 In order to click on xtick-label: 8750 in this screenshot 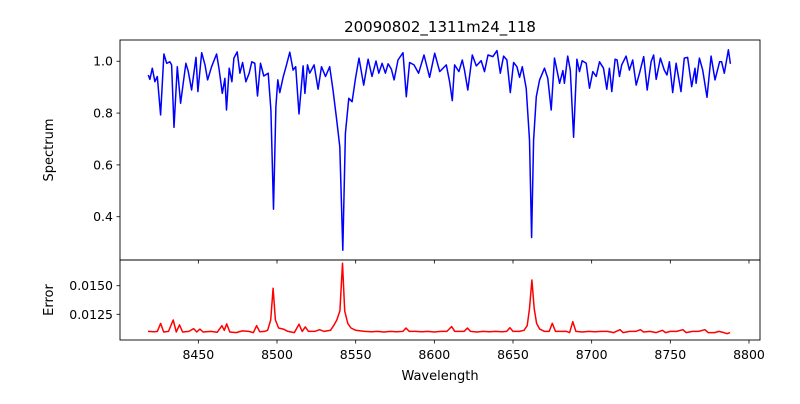, I will do `click(670, 354)`.